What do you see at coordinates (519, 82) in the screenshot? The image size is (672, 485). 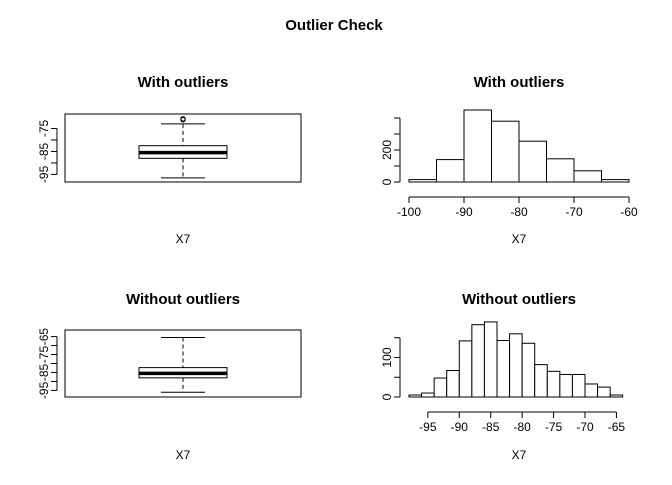 I see `hist_with-title: With outliers` at bounding box center [519, 82].